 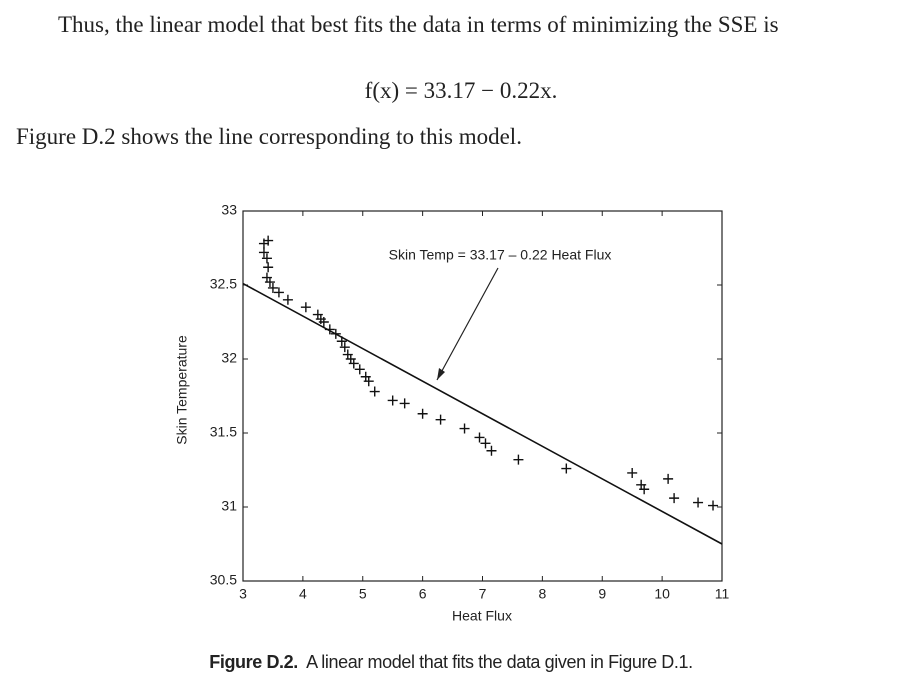 What do you see at coordinates (467, 324) in the screenshot?
I see `annotation-arrow` at bounding box center [467, 324].